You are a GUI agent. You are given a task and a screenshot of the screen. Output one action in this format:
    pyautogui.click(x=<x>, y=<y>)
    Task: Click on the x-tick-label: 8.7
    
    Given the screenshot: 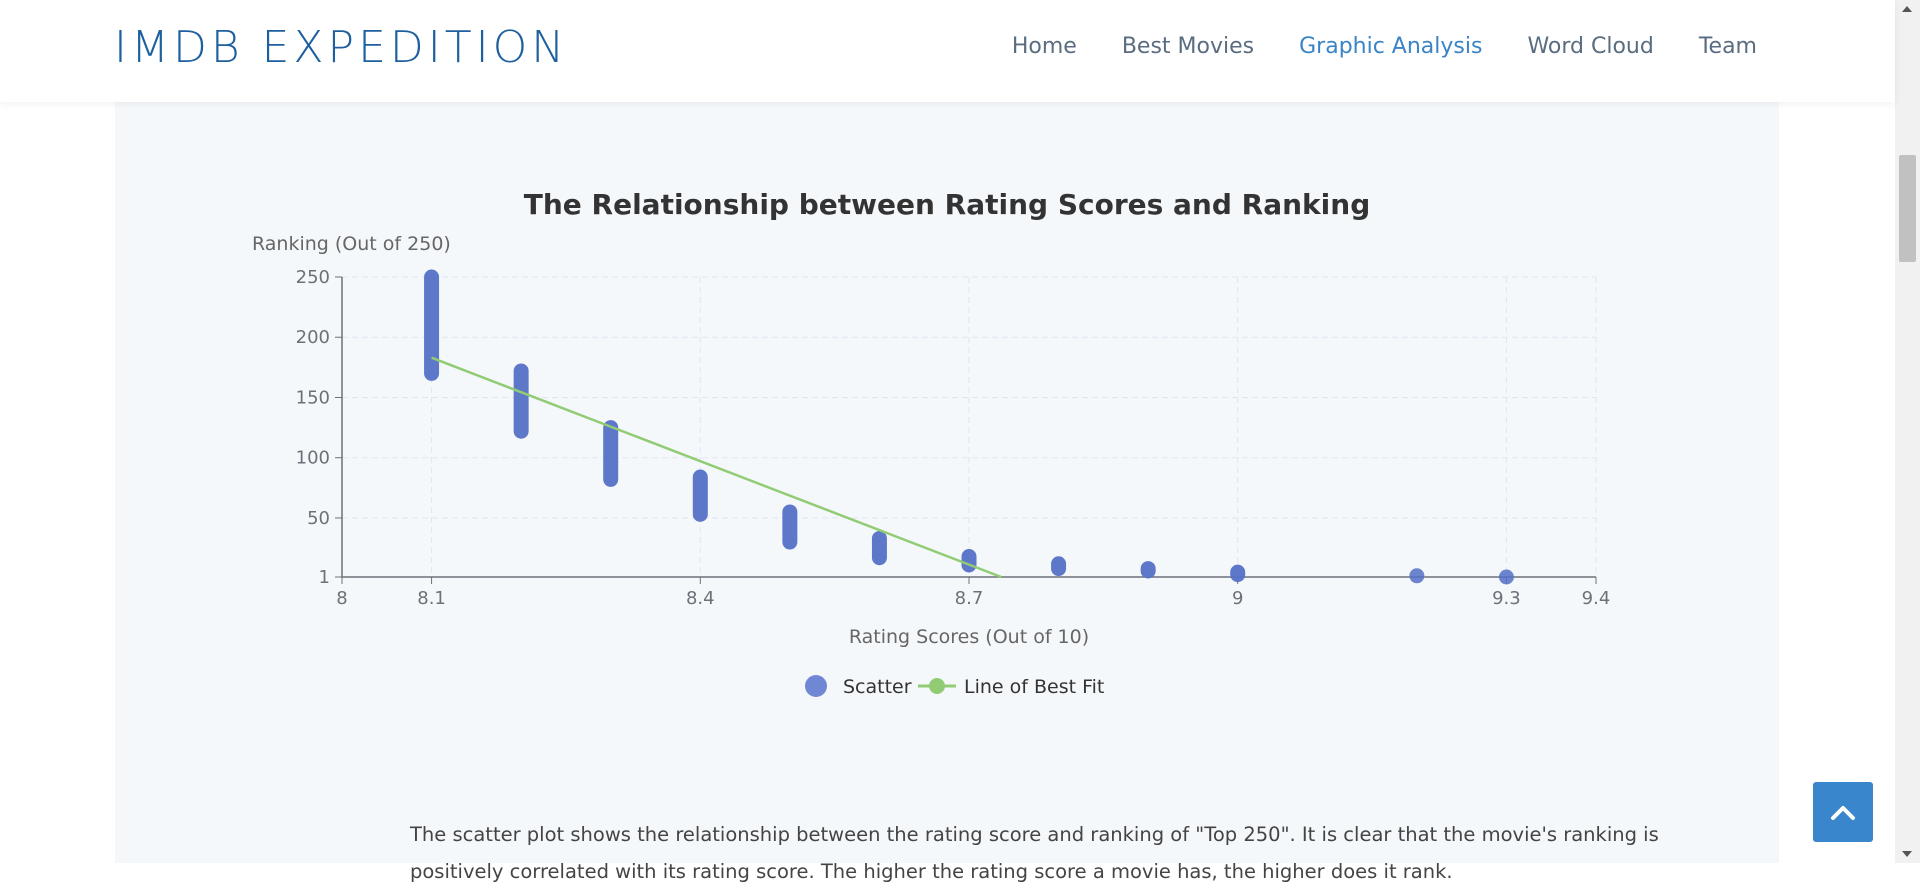 What is the action you would take?
    pyautogui.click(x=969, y=598)
    